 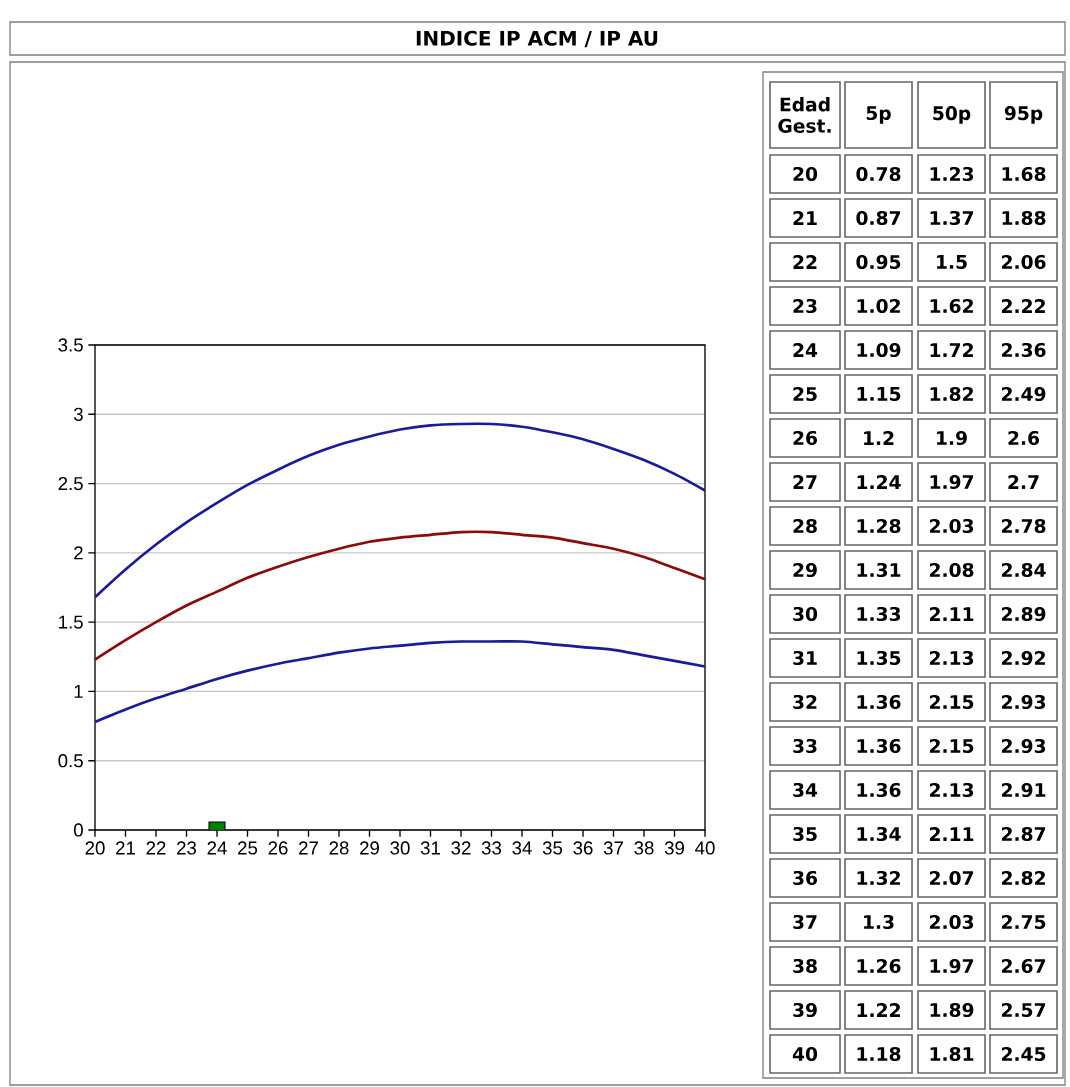 What do you see at coordinates (1024, 174) in the screenshot?
I see `data-label: 1.68` at bounding box center [1024, 174].